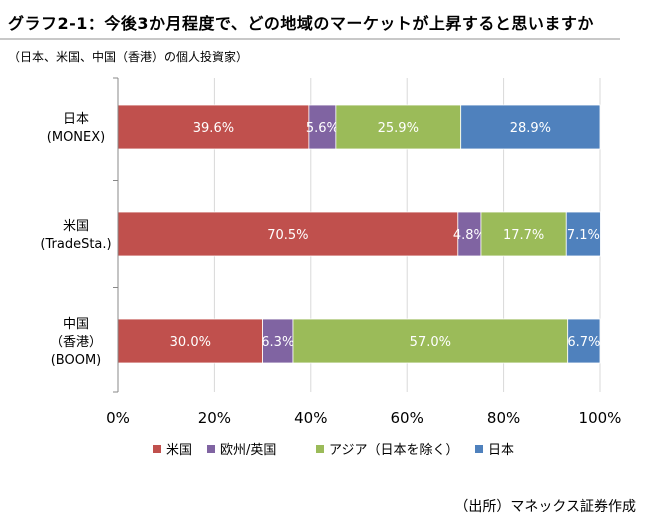 The image size is (650, 528). I want to click on chart-subtitle: （日本、米国、中国（香港）の個人投資家）, so click(128, 57).